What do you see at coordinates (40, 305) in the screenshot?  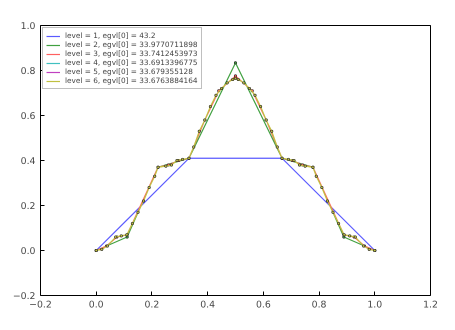 I see `x-tick-label: −0.2` at bounding box center [40, 305].